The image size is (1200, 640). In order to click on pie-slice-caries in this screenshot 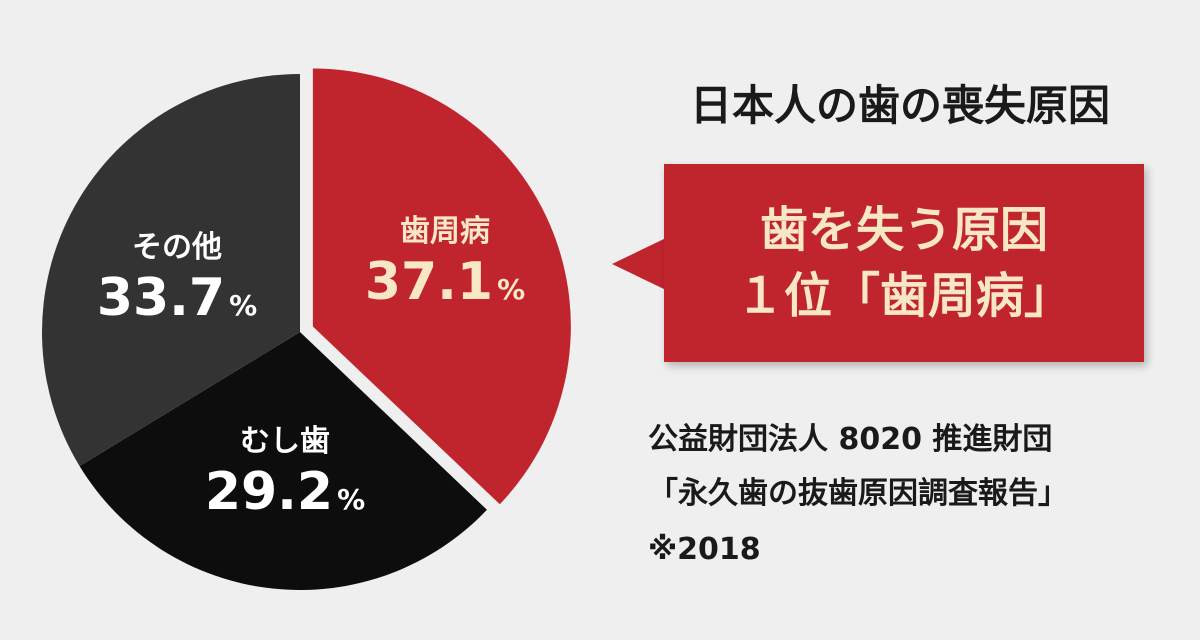, I will do `click(283, 461)`.